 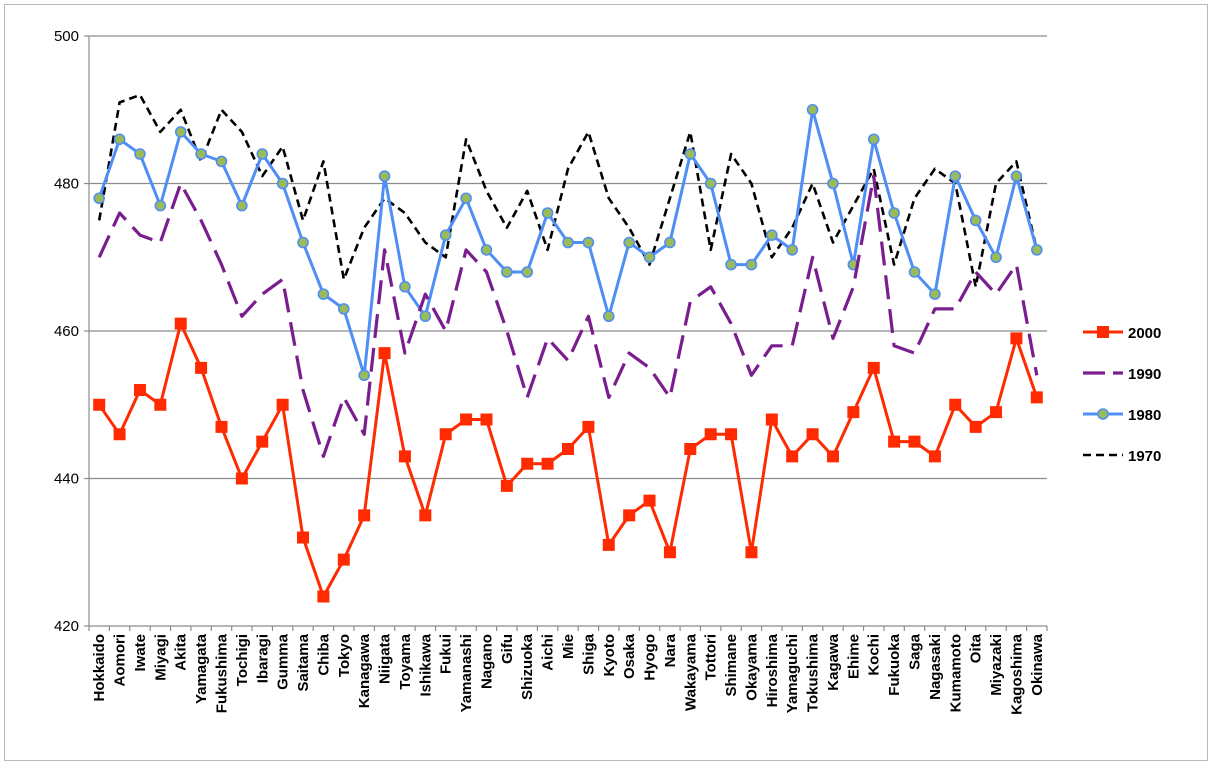 What do you see at coordinates (1122, 333) in the screenshot?
I see `legend-item-2000: 2000` at bounding box center [1122, 333].